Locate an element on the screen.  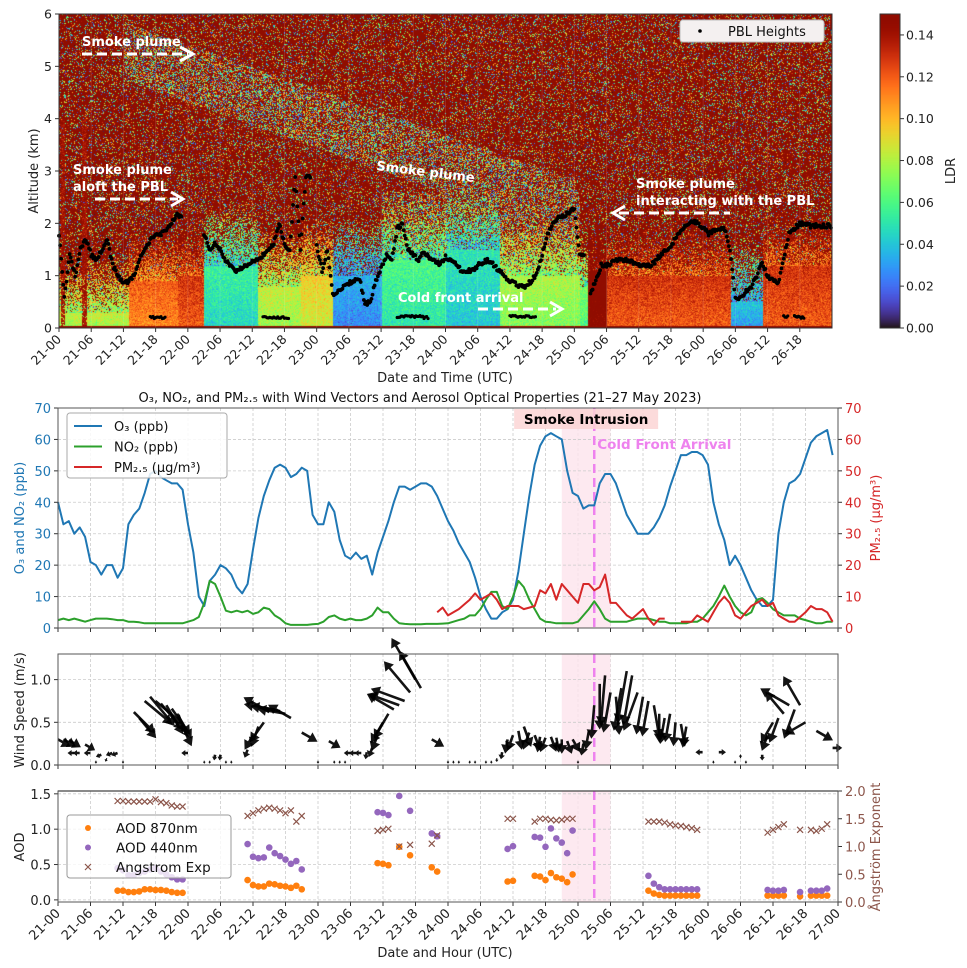
colorbar-tick-label: 0.06 is located at coordinates (920, 202).